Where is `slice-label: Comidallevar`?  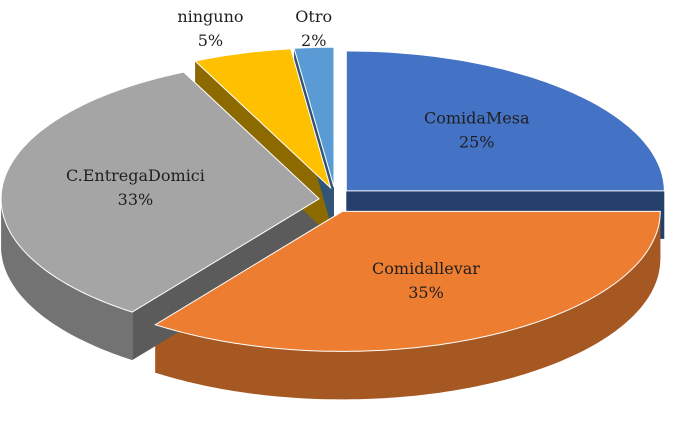
slice-label: Comidallevar is located at coordinates (426, 268).